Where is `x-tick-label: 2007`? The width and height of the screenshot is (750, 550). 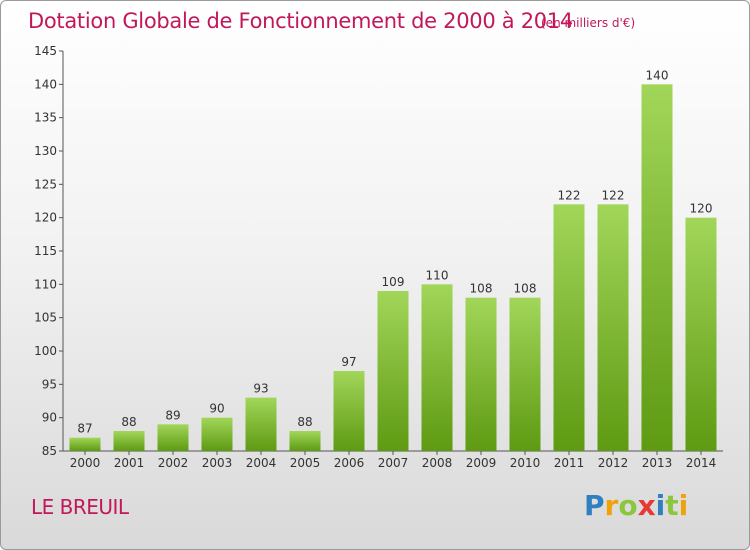 x-tick-label: 2007 is located at coordinates (393, 463).